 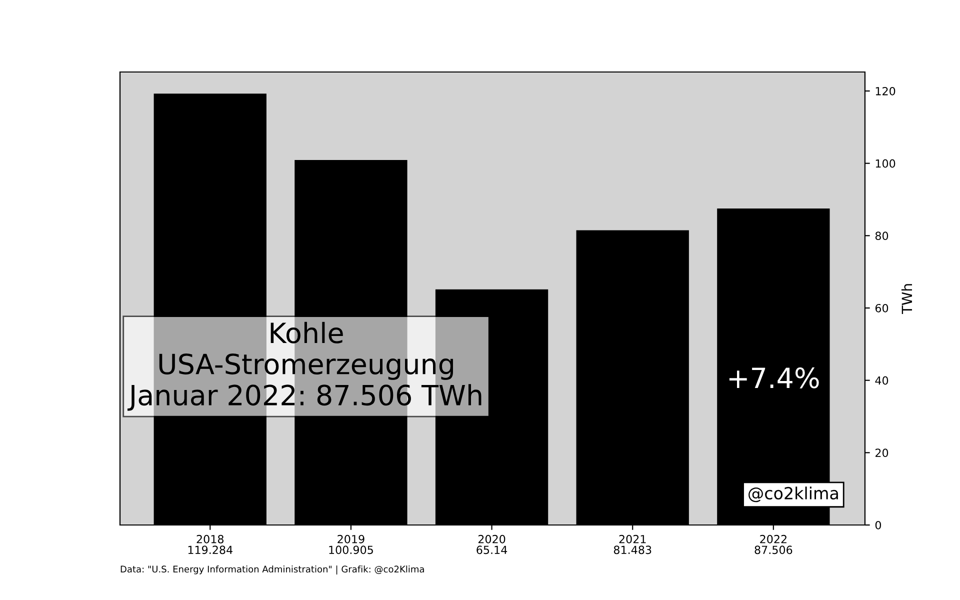 What do you see at coordinates (633, 550) in the screenshot?
I see `data-label: 81.483` at bounding box center [633, 550].